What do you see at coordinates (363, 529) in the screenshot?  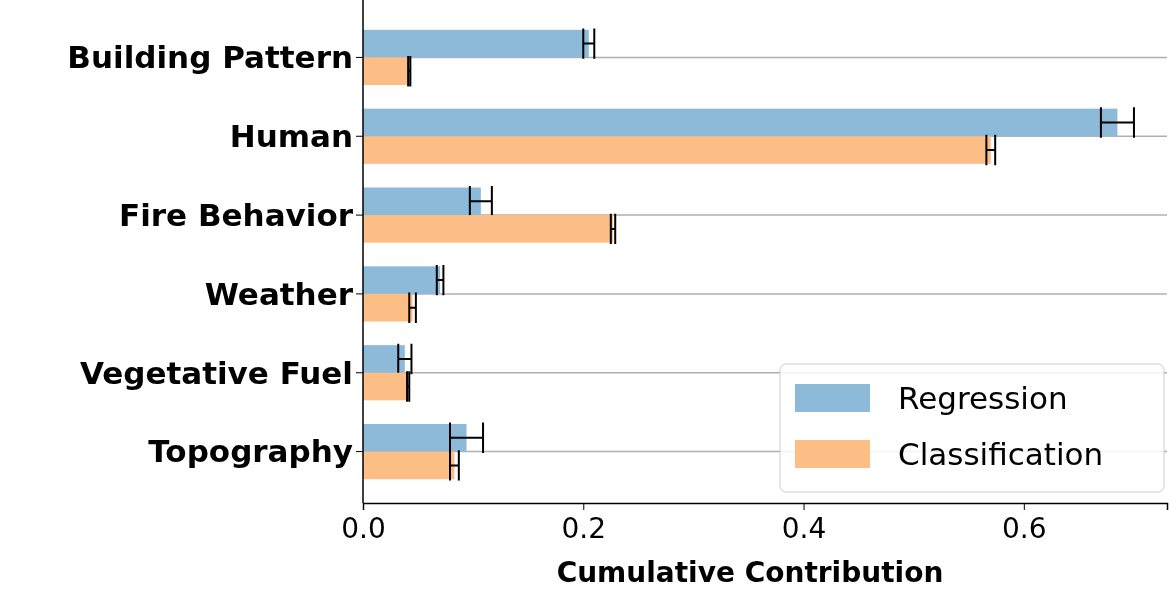 I see `x-tick-label: 0.0` at bounding box center [363, 529].